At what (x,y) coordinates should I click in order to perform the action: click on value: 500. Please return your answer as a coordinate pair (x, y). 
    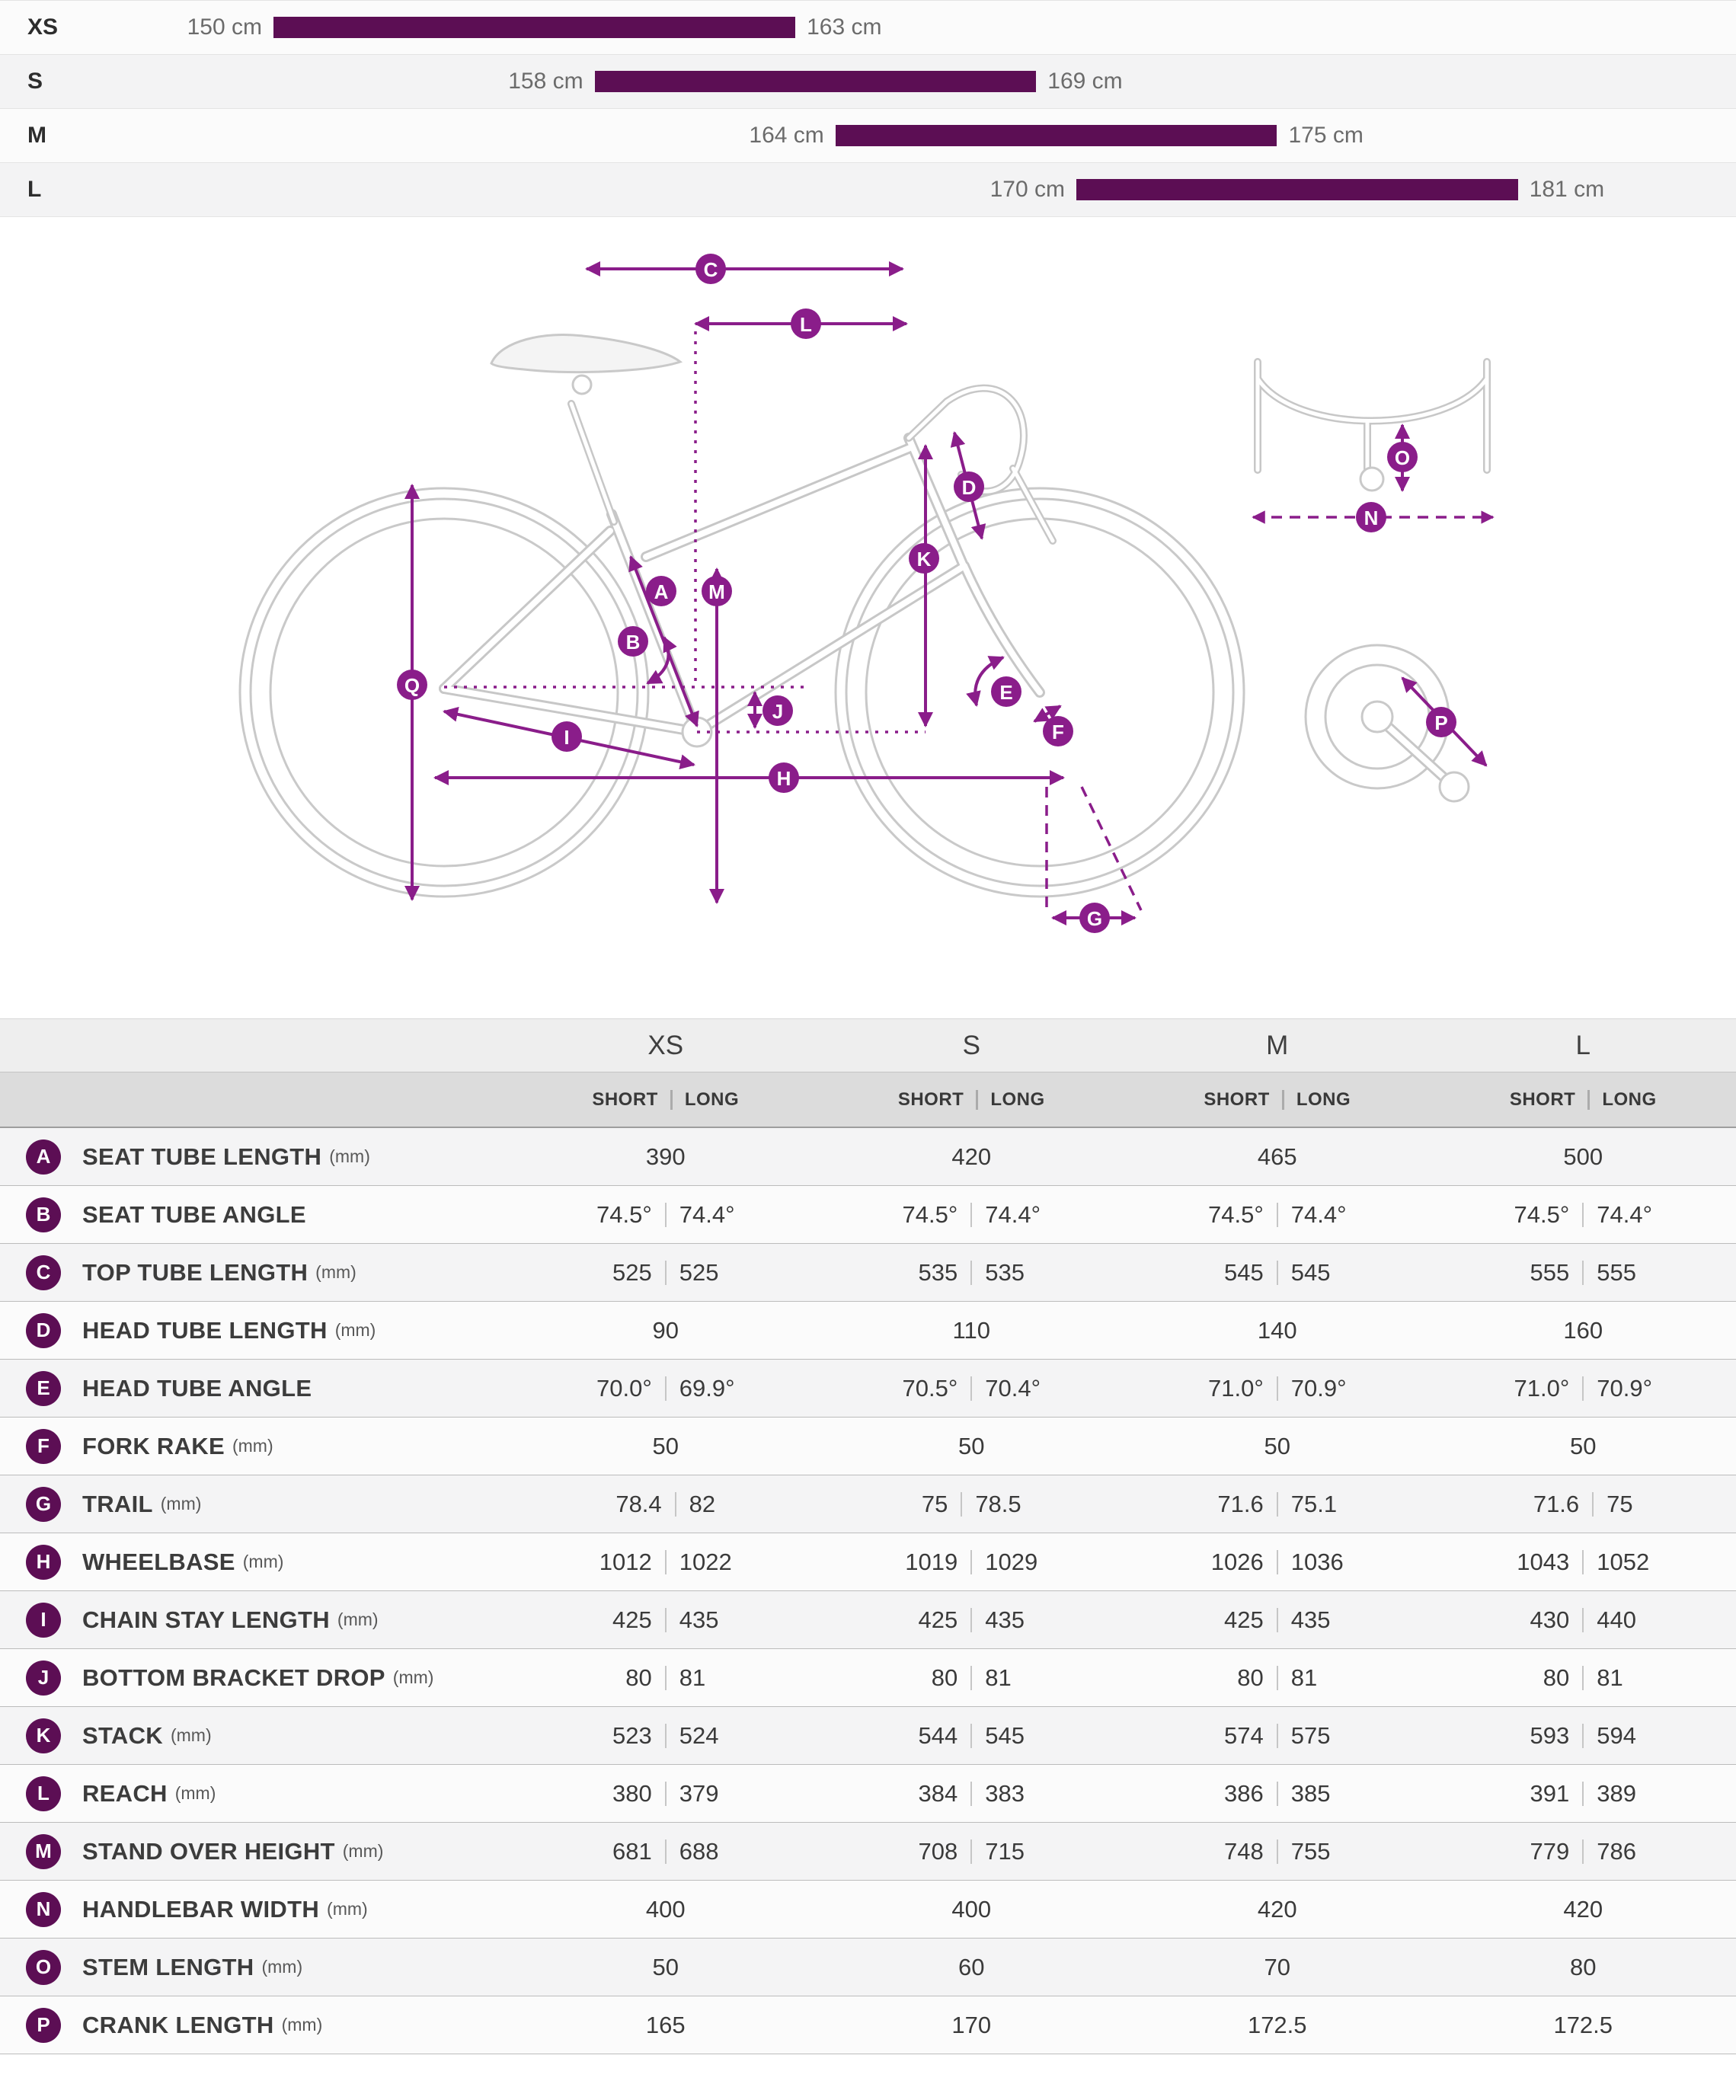
    Looking at the image, I should click on (1583, 1156).